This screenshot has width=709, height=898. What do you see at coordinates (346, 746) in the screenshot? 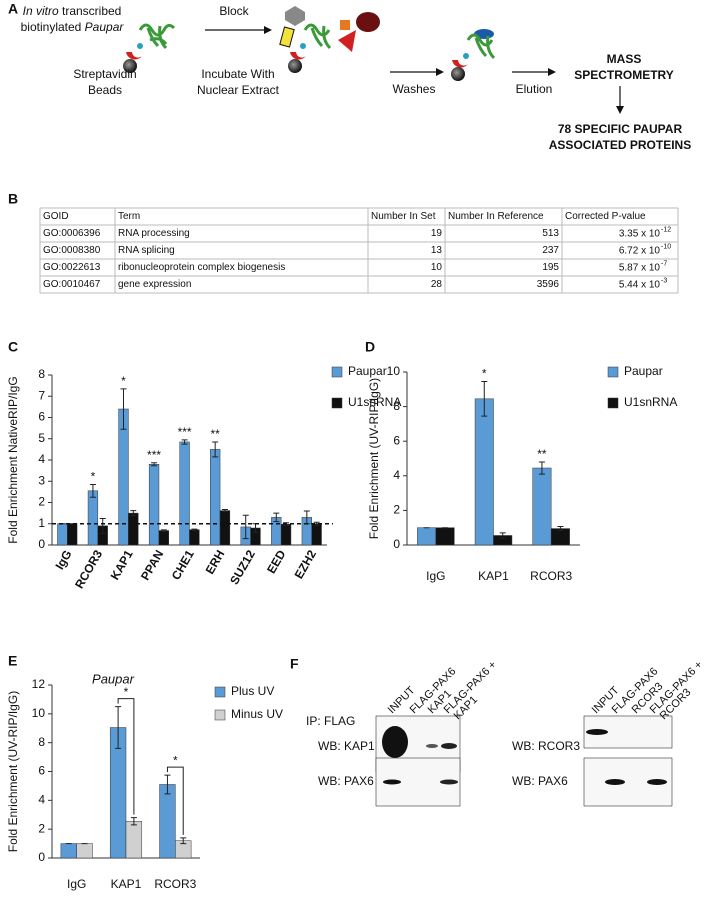
I see `wb-label: WB: KAP1` at bounding box center [346, 746].